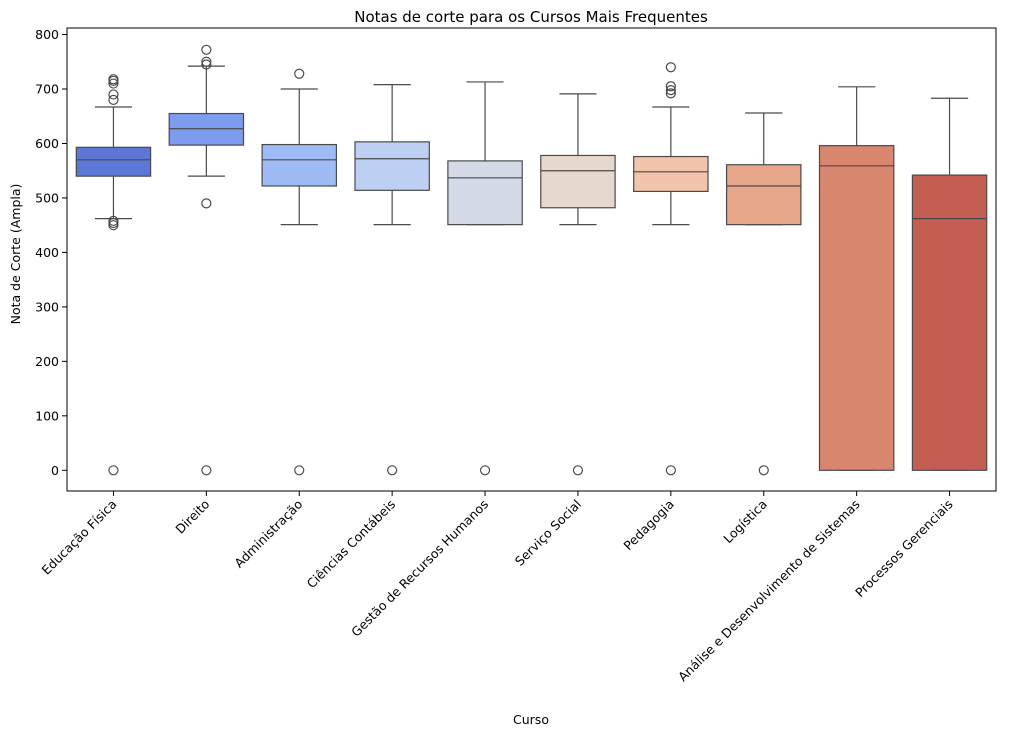 The width and height of the screenshot is (1015, 737). What do you see at coordinates (47, 306) in the screenshot?
I see `y-tick-label: 300` at bounding box center [47, 306].